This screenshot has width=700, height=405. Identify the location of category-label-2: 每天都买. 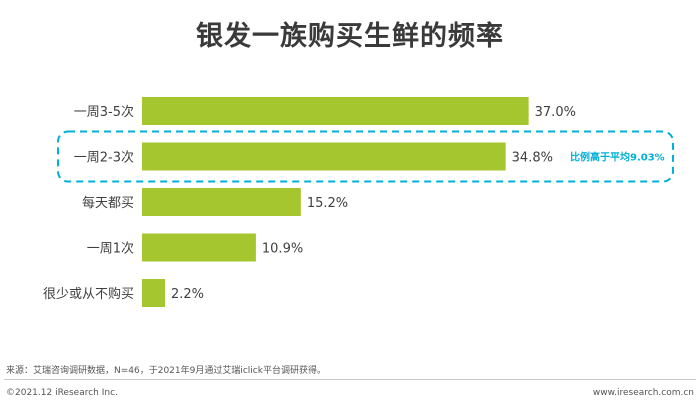
(108, 203).